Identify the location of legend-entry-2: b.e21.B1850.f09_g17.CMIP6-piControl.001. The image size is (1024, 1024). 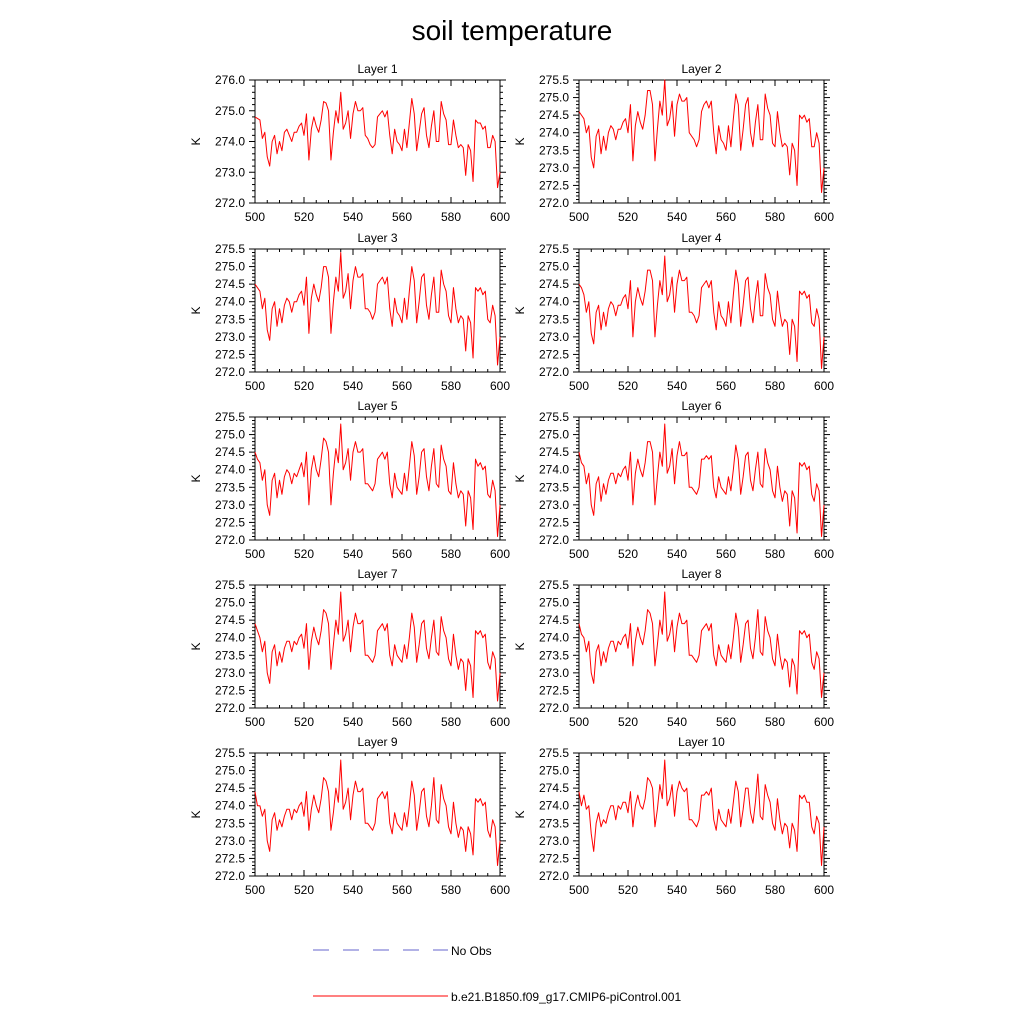
(497, 997).